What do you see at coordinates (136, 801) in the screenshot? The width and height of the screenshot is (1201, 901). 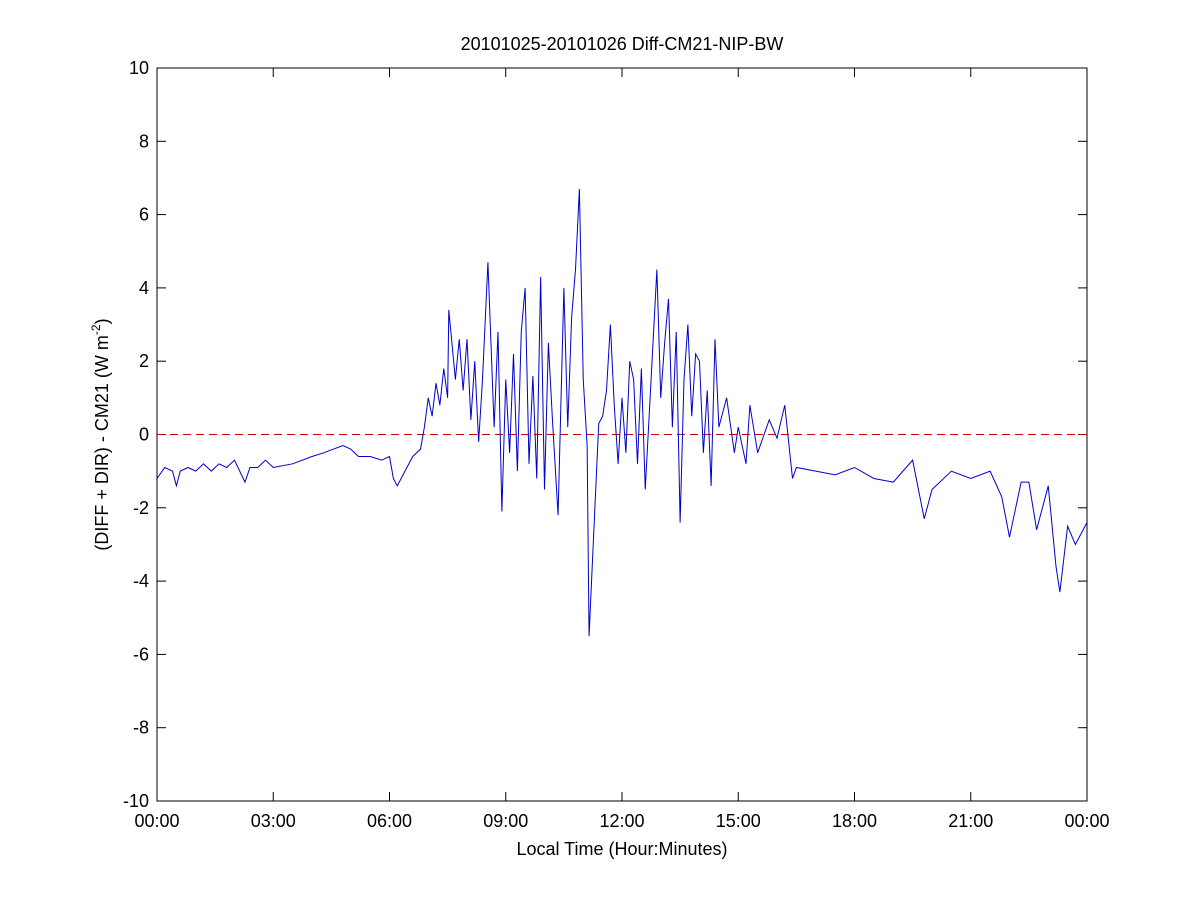 I see `y-tick-label: -10` at bounding box center [136, 801].